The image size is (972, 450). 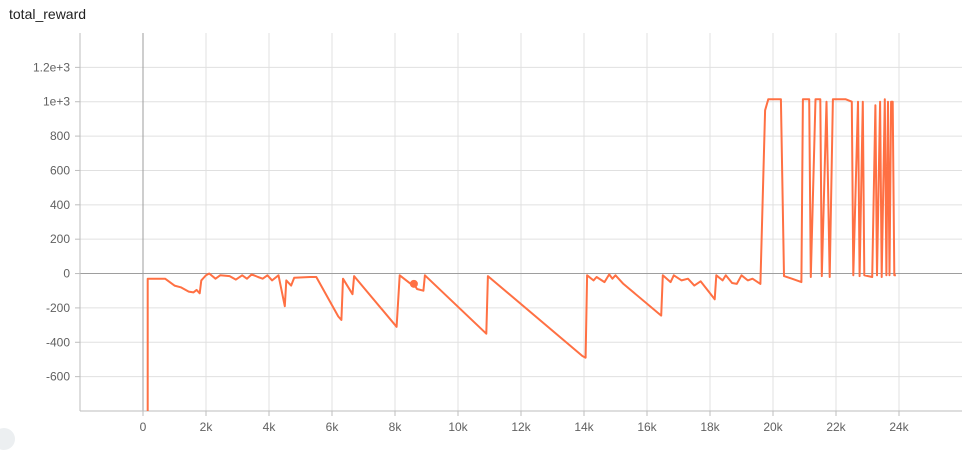 I want to click on x-tick-label: 8k, so click(x=396, y=427).